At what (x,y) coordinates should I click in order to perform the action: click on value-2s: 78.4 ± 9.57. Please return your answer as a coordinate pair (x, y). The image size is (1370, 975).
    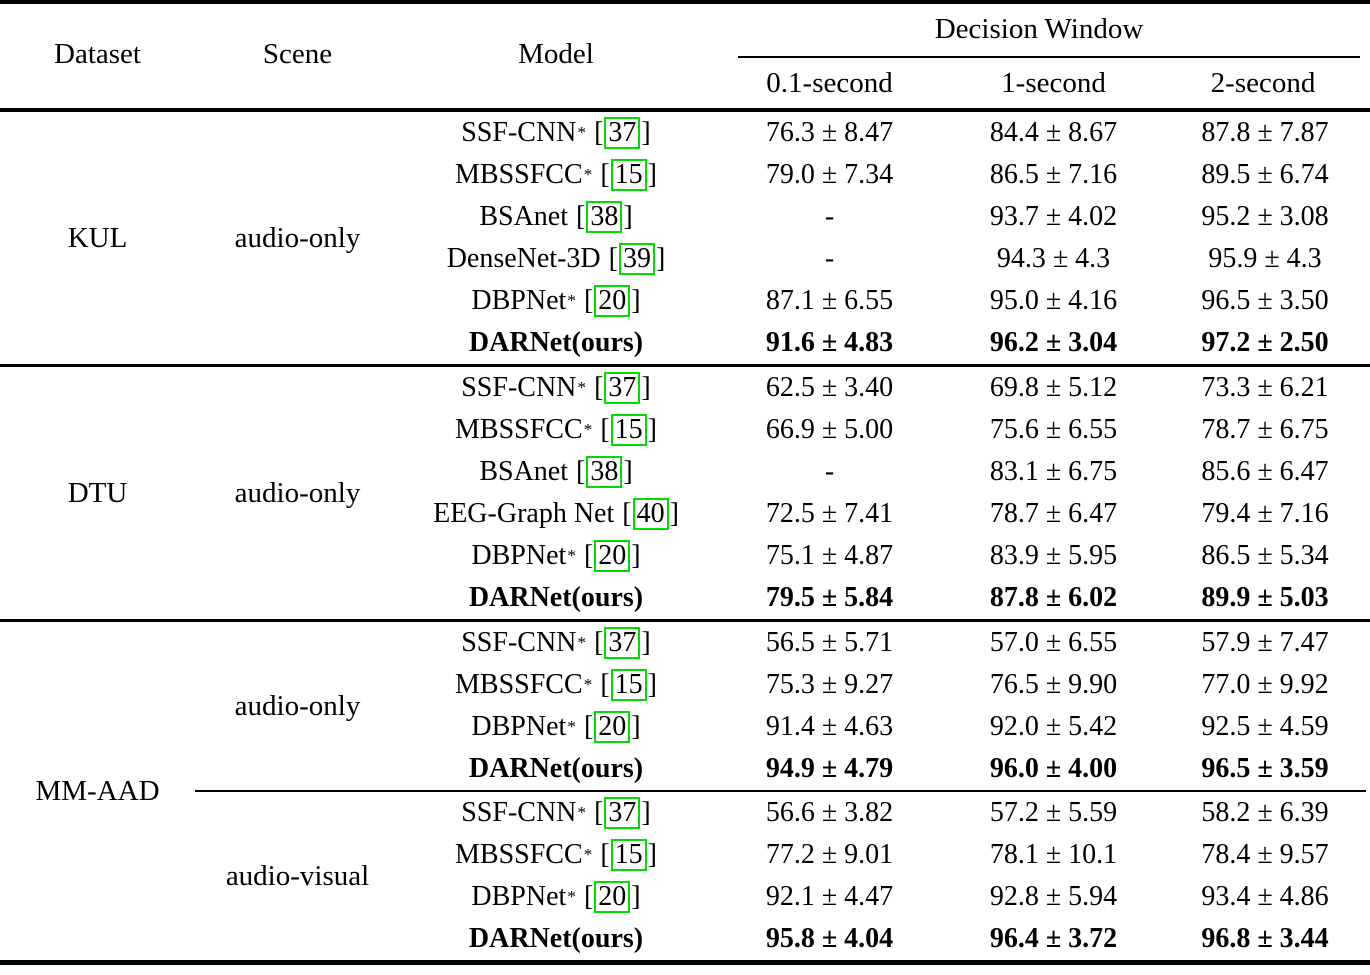
    Looking at the image, I should click on (1265, 854).